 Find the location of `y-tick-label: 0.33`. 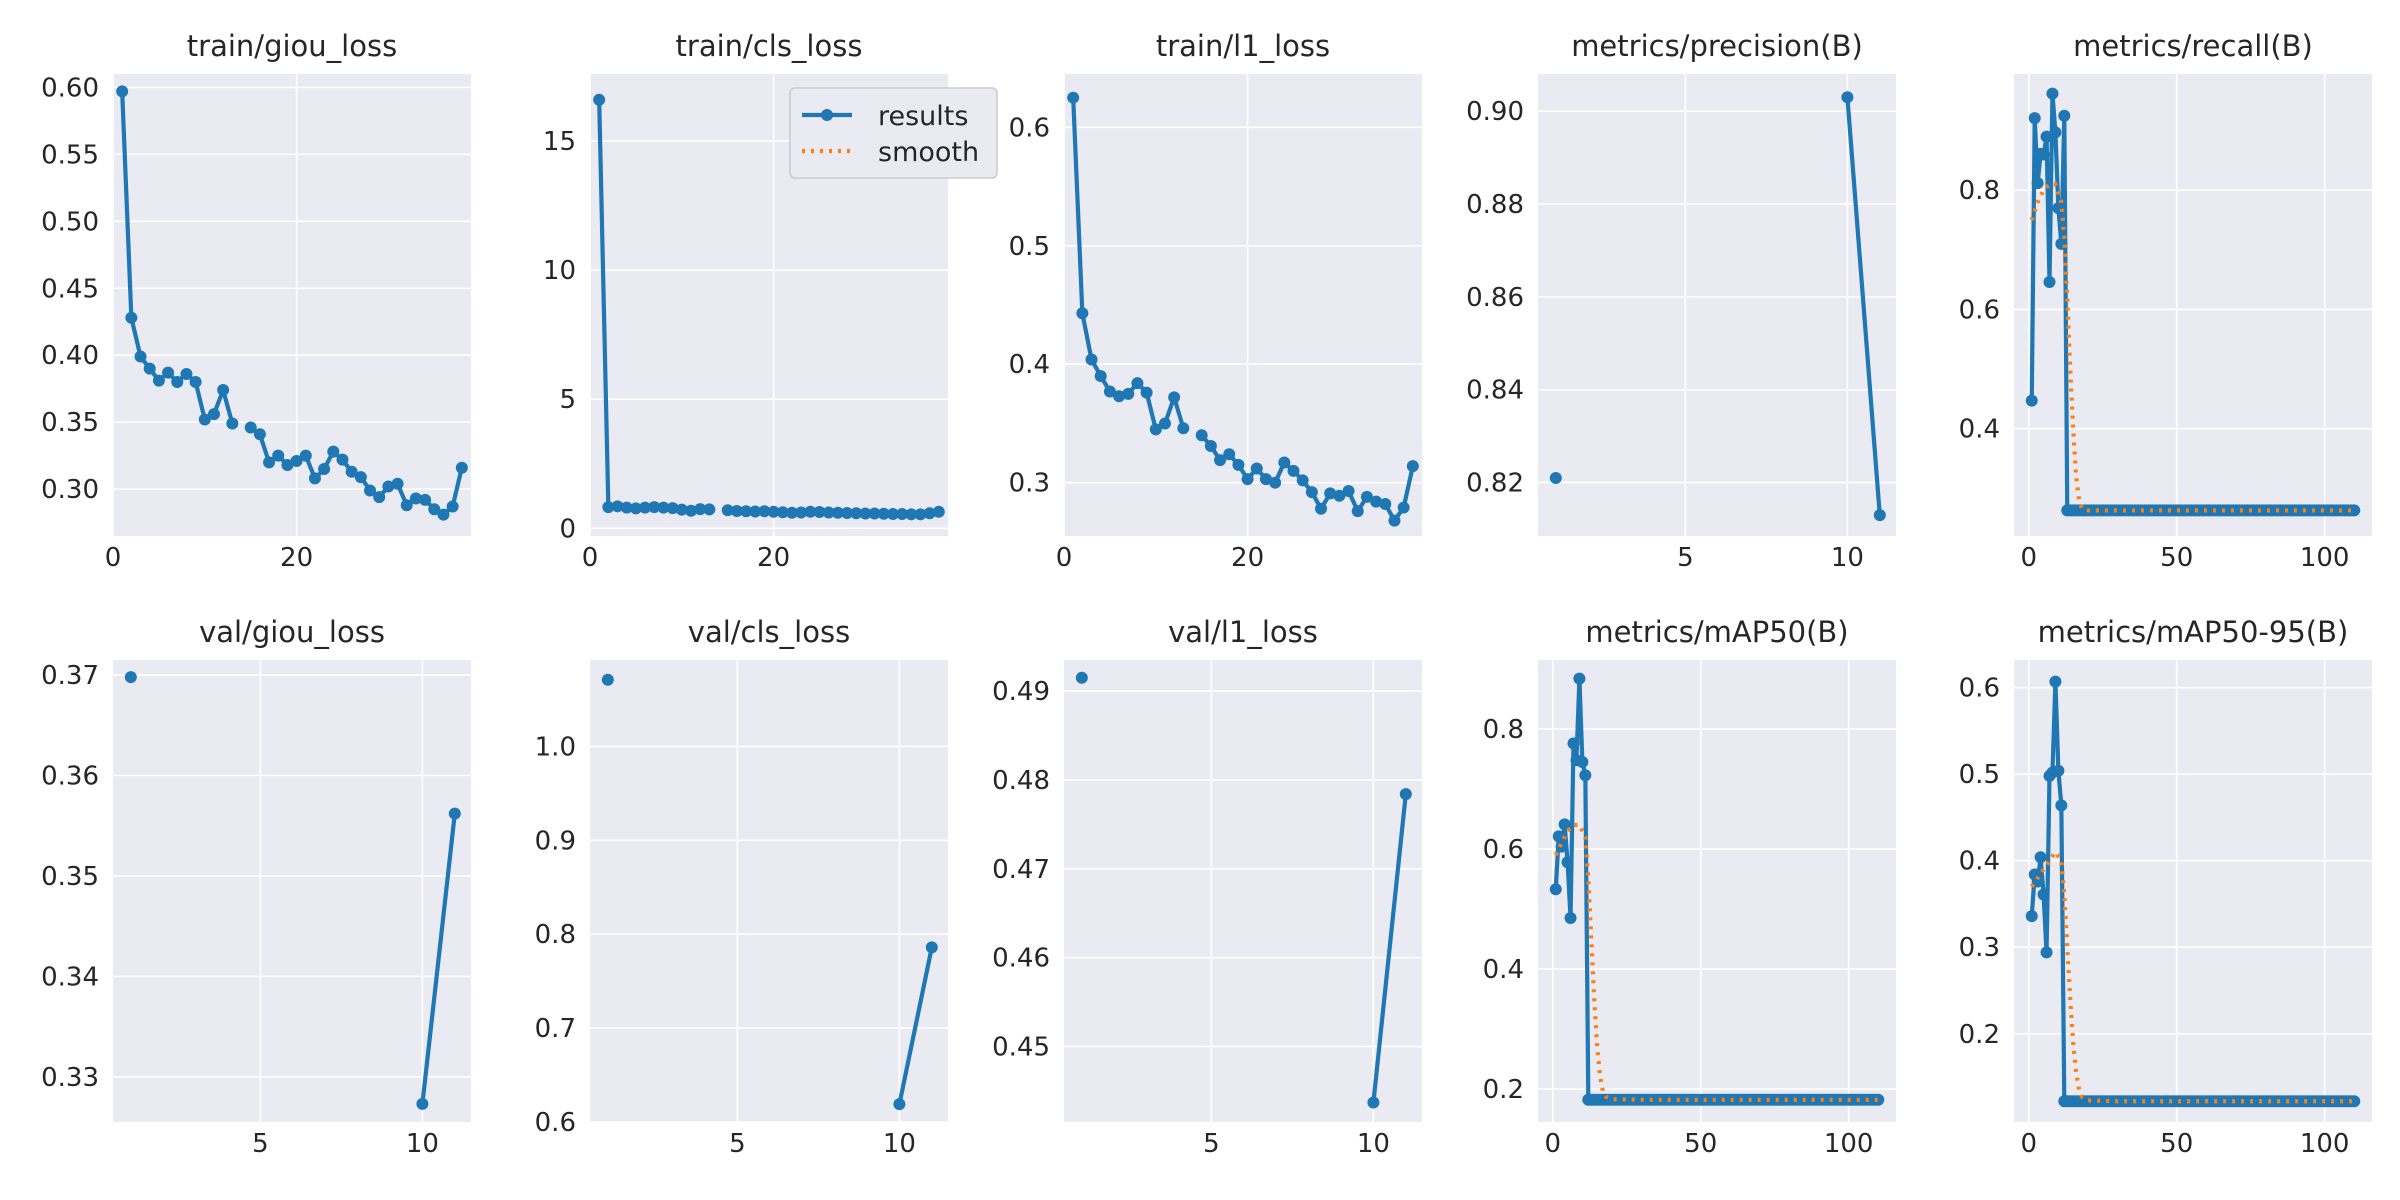

y-tick-label: 0.33 is located at coordinates (70, 1078).